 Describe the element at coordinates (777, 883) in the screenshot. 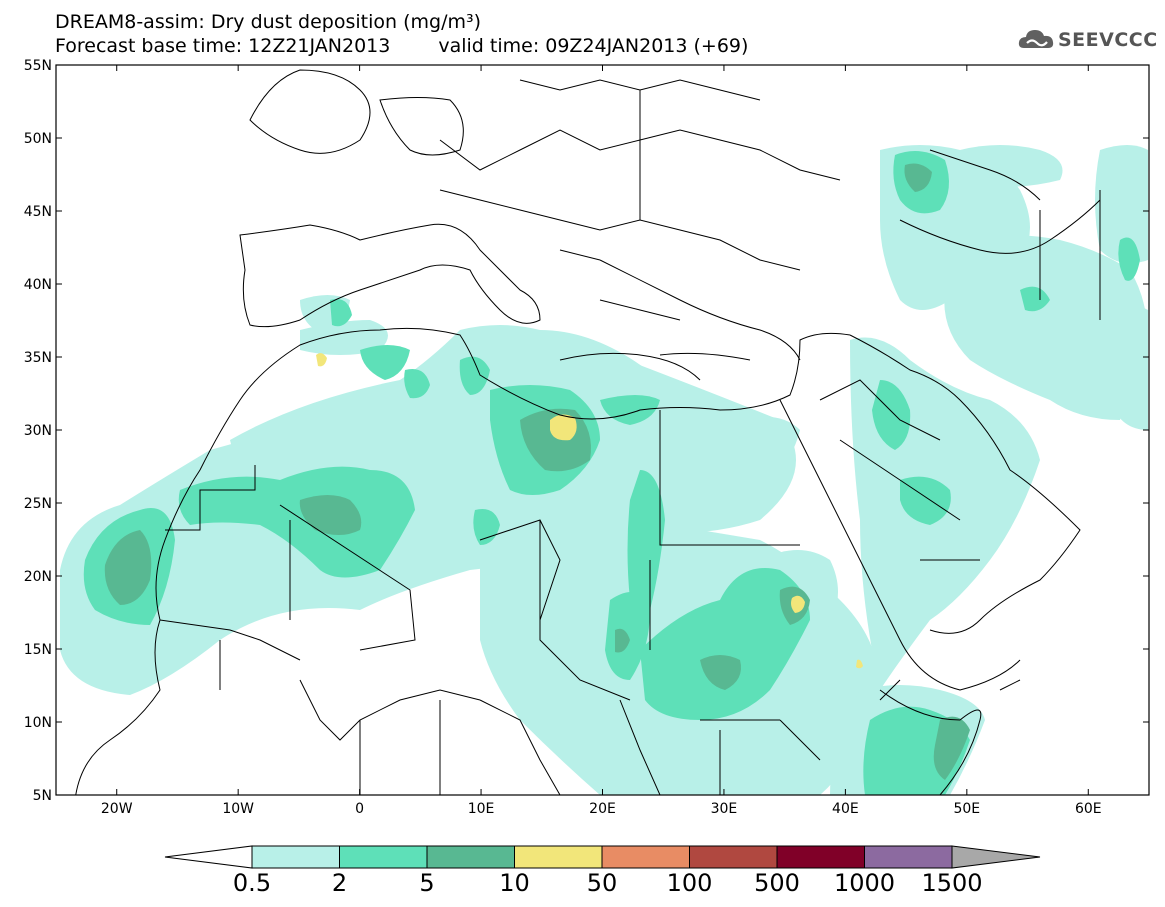

I see `colorbar-label: 500` at that location.